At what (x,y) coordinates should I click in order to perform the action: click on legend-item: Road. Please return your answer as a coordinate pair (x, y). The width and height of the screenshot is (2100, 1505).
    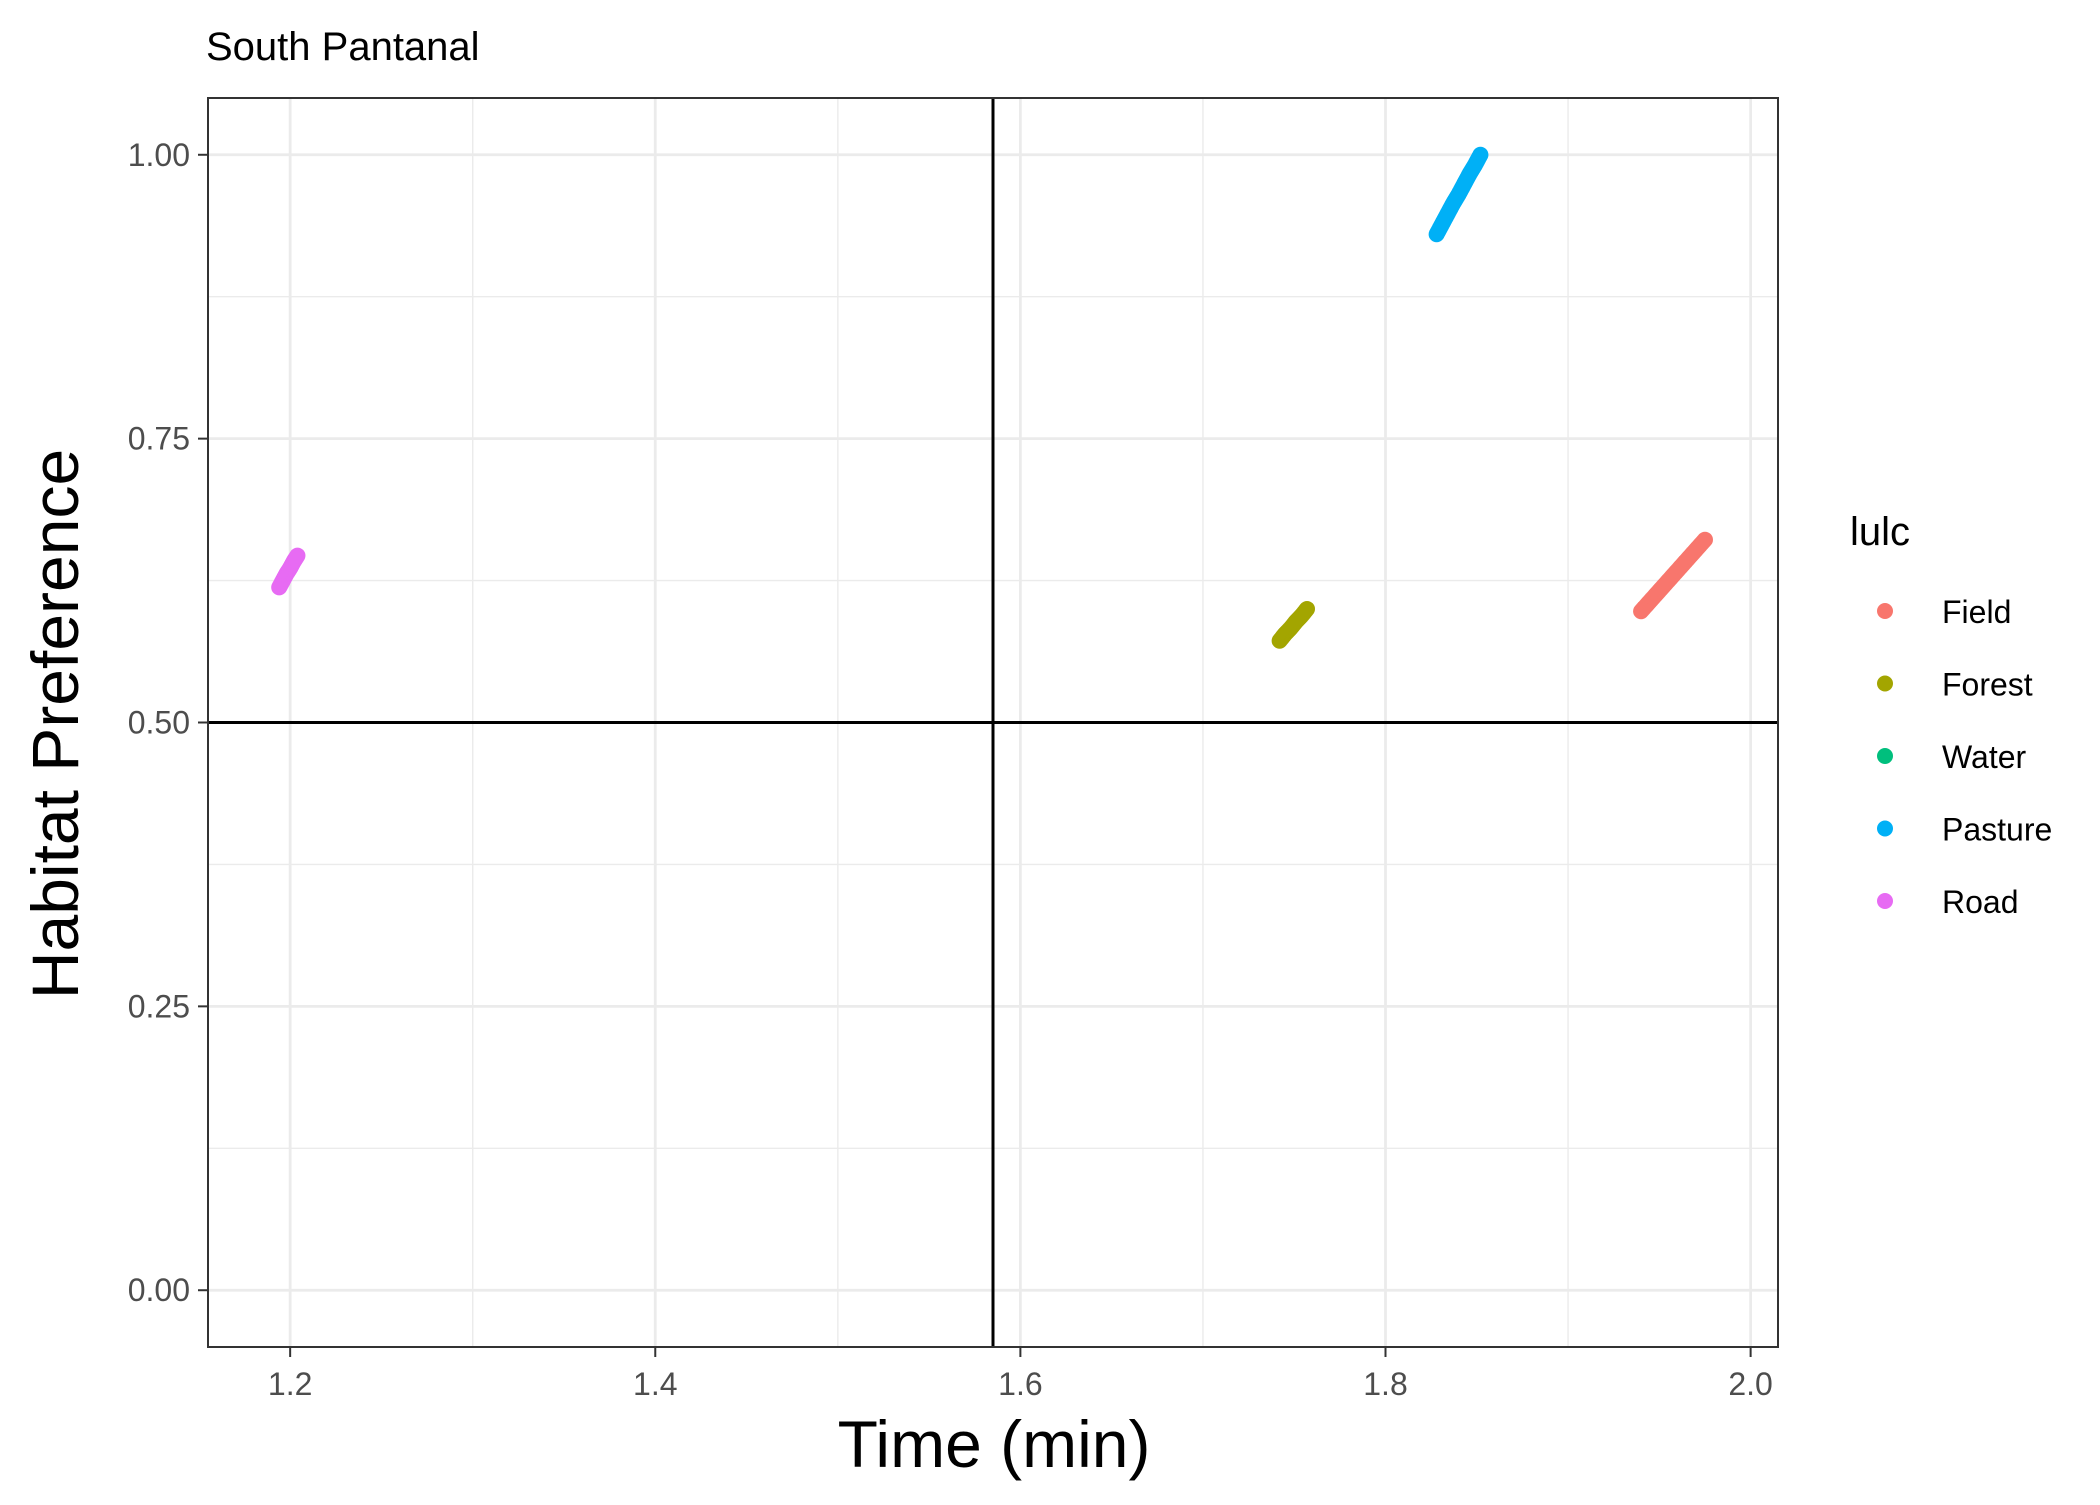
    Looking at the image, I should click on (1948, 902).